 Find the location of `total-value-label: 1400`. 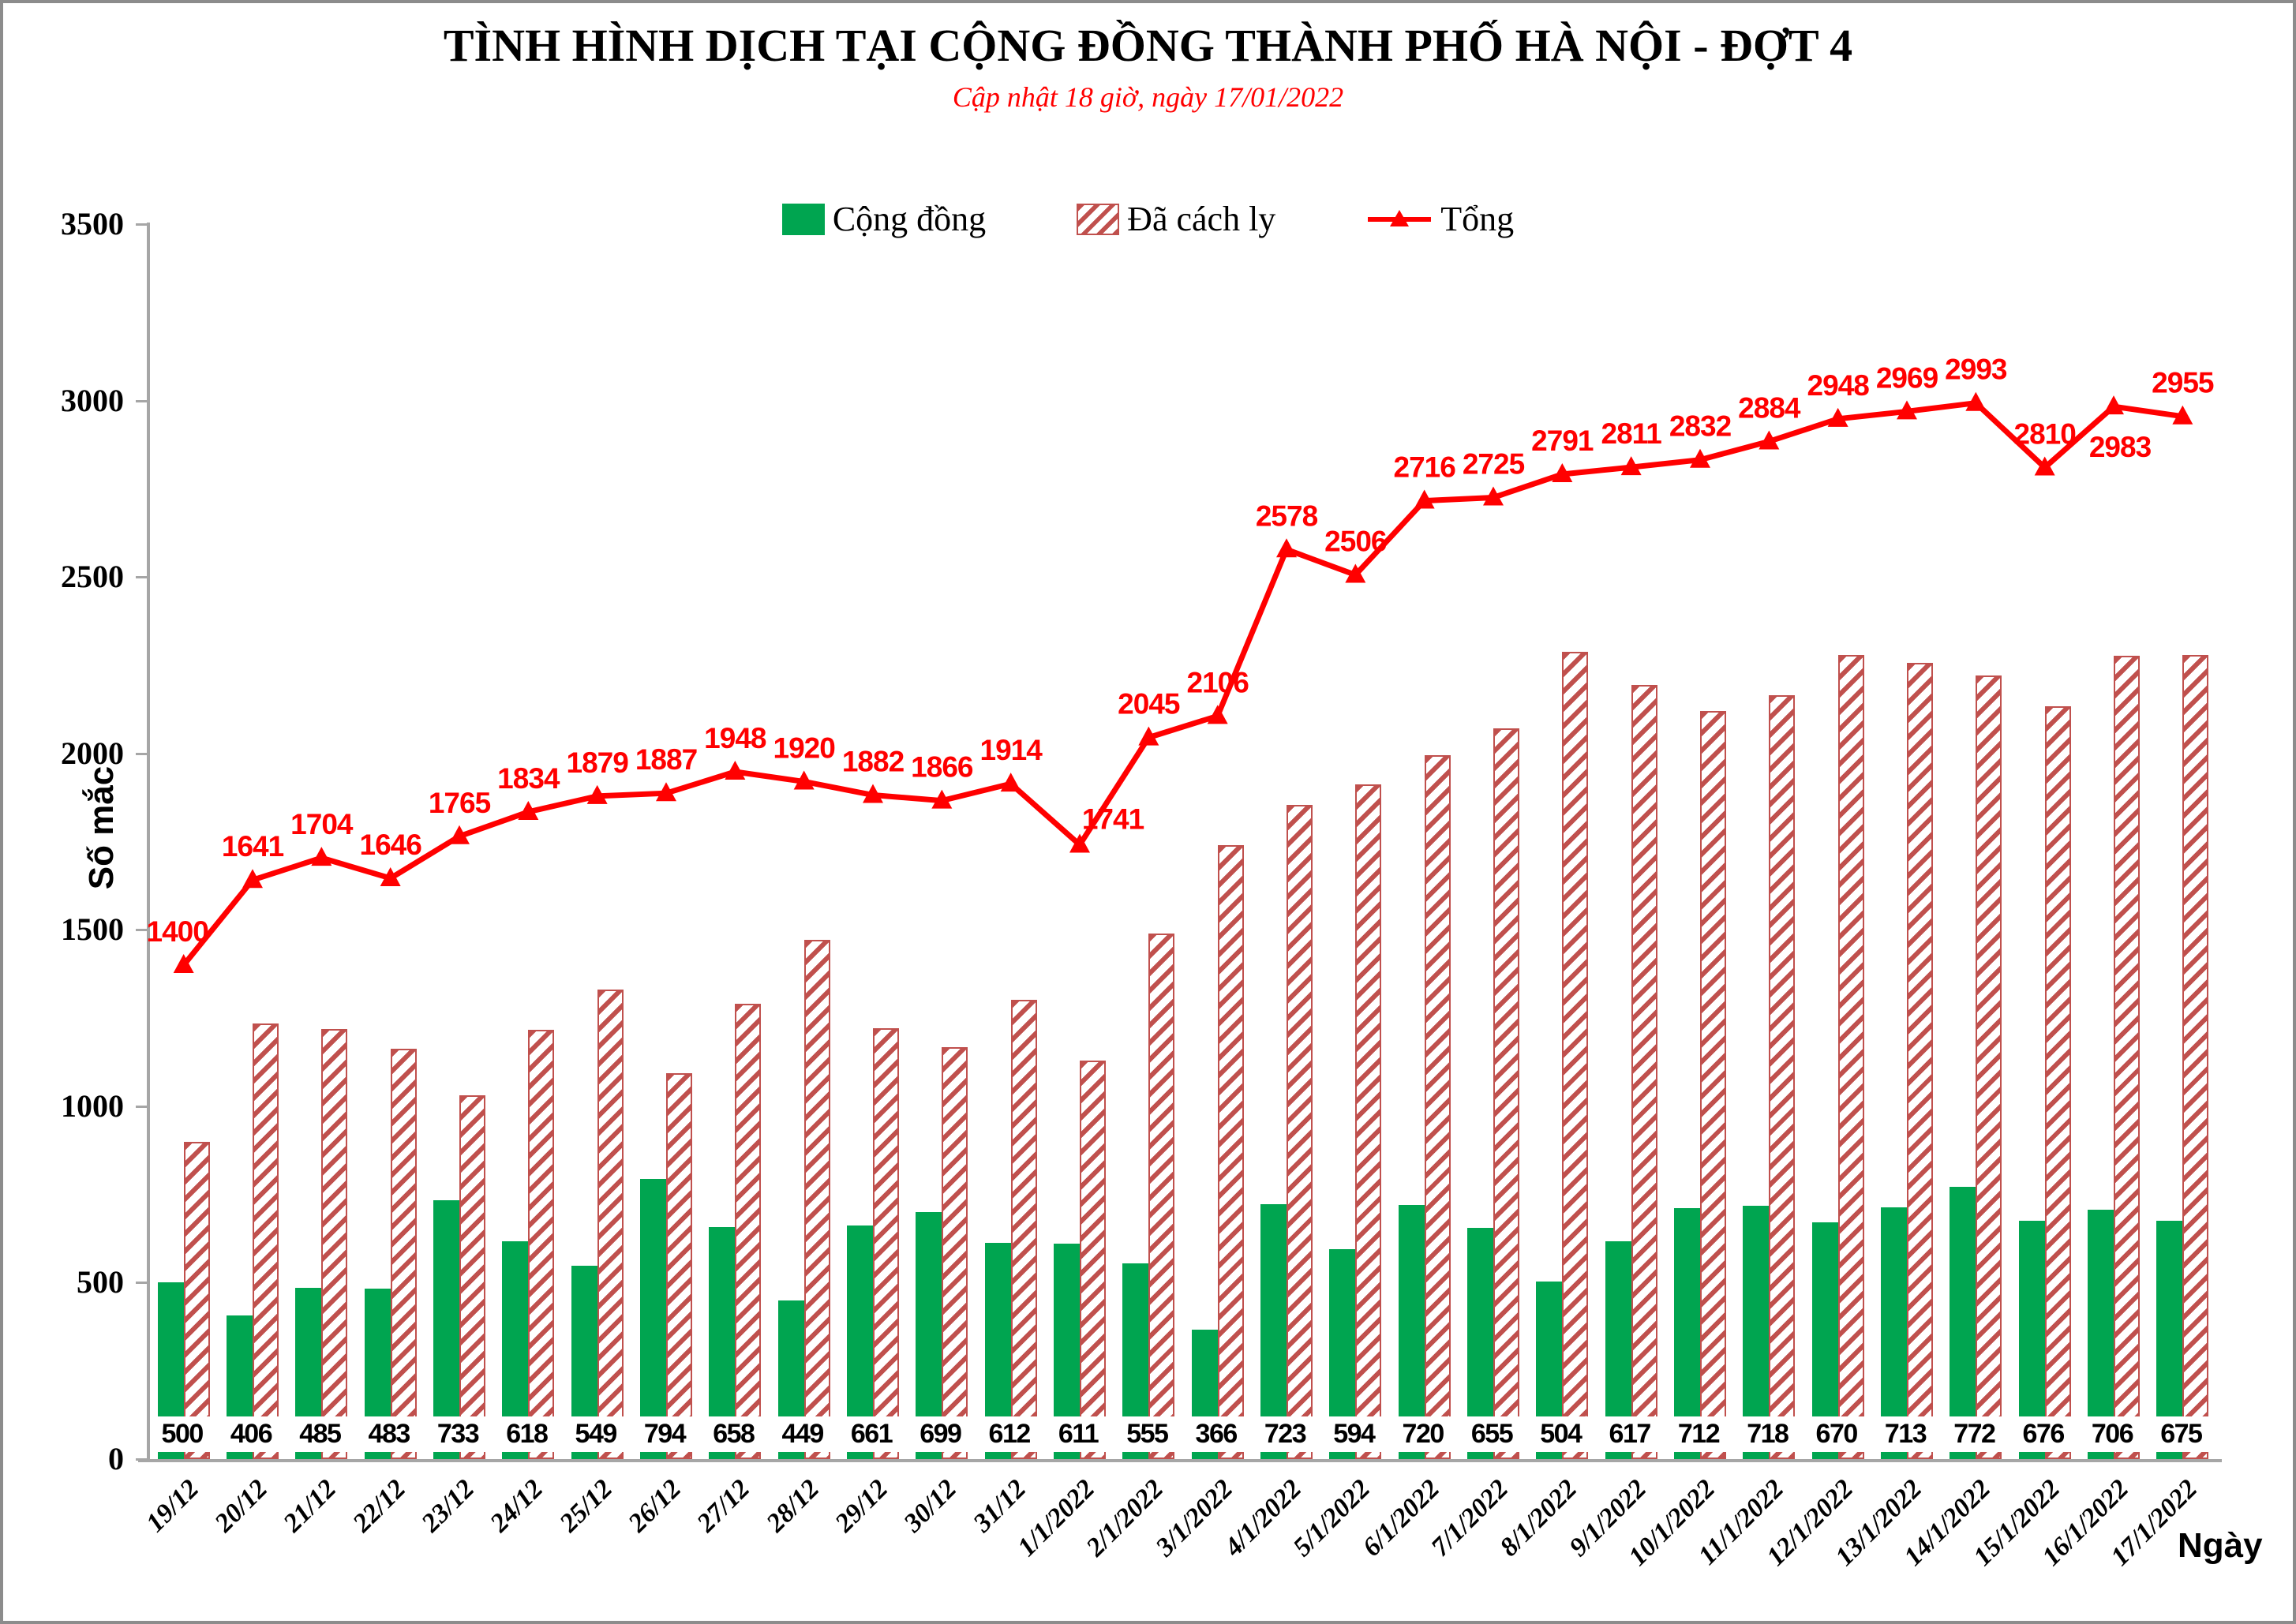

total-value-label: 1400 is located at coordinates (178, 931).